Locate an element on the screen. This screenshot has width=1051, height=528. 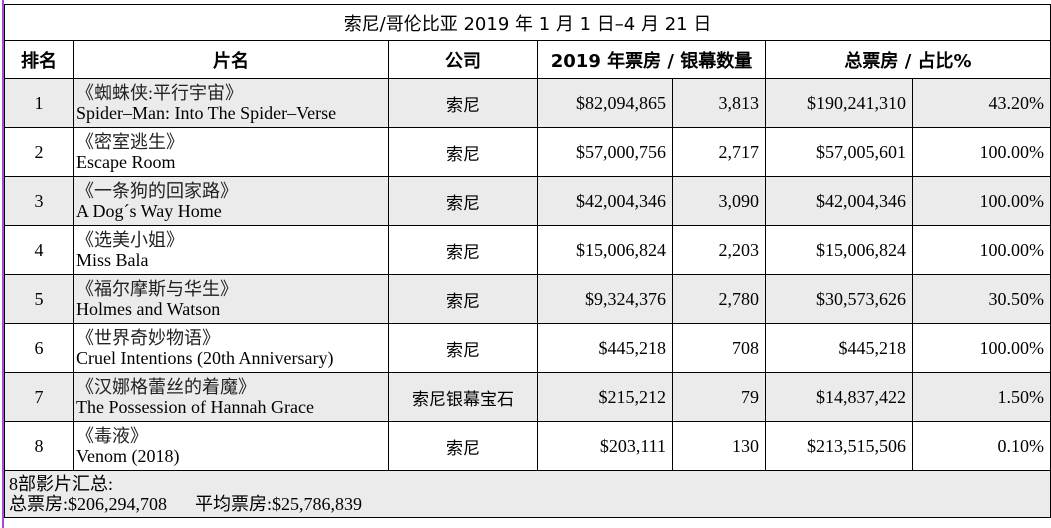
screens-cell: 79 is located at coordinates (719, 397).